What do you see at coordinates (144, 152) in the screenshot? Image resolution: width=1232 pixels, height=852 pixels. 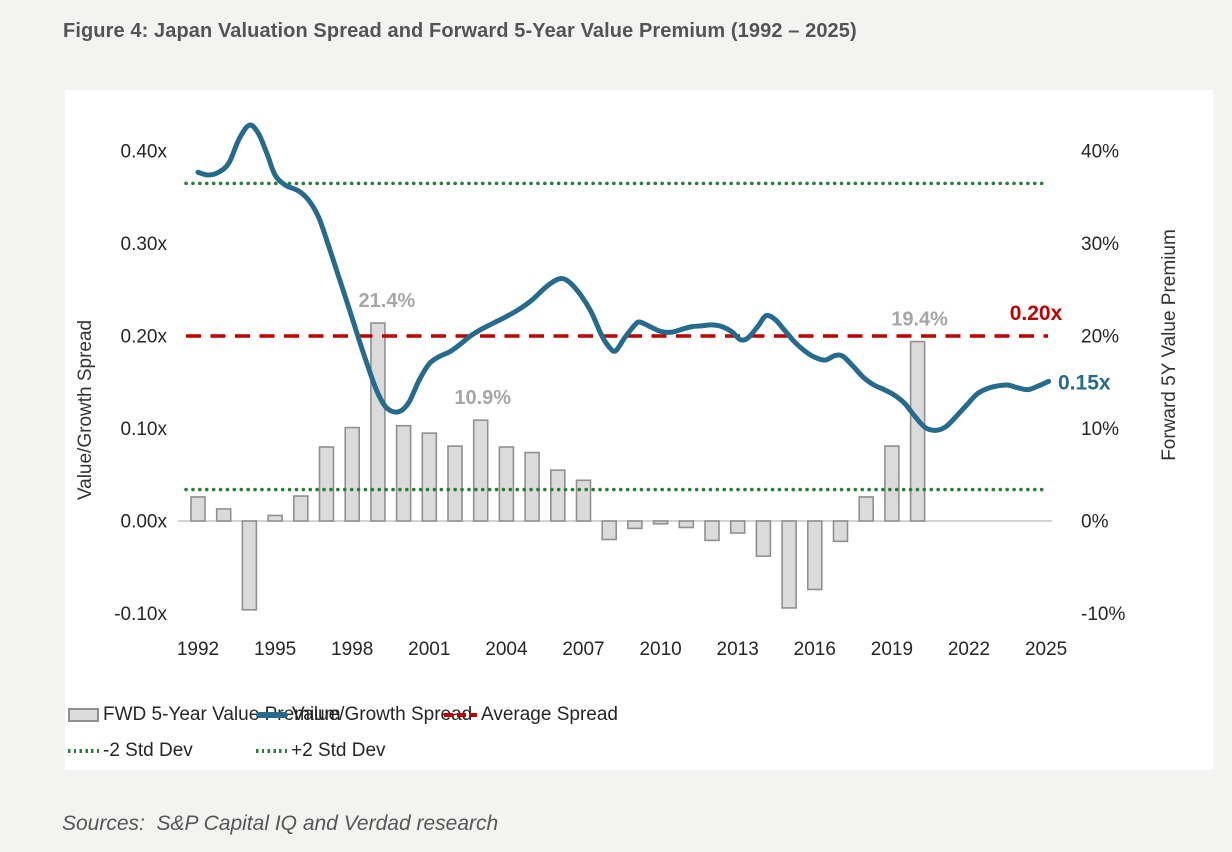 I see `left-axis-tick: 0.40x` at bounding box center [144, 152].